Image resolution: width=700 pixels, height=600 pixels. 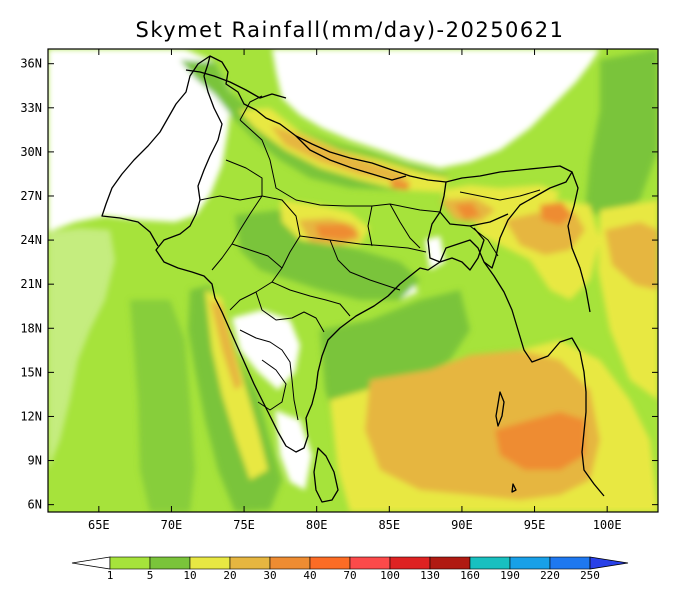 What do you see at coordinates (31, 284) in the screenshot?
I see `lat-tick-label: 21N` at bounding box center [31, 284].